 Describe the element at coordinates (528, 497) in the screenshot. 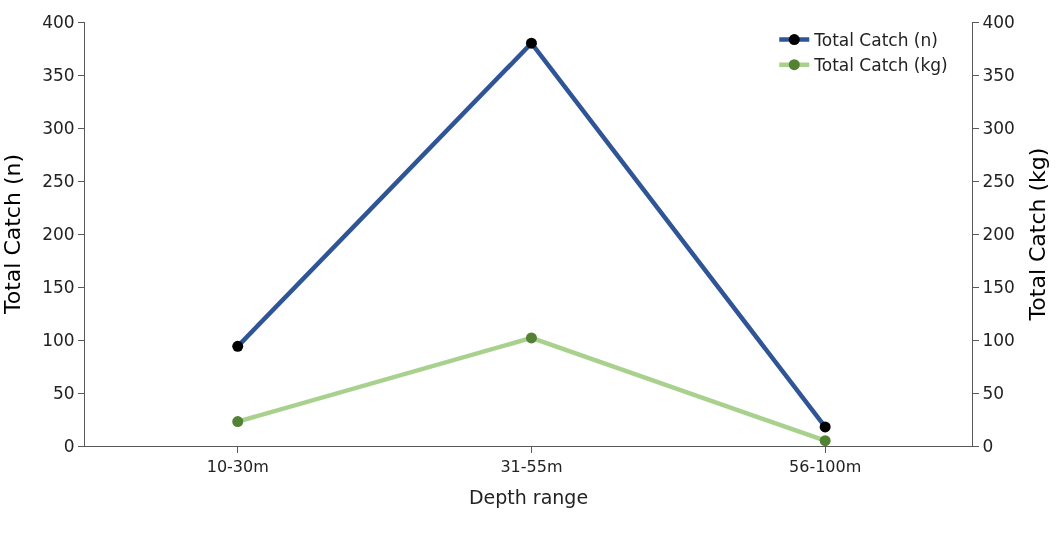

I see `x-axis-title: Depth range` at that location.